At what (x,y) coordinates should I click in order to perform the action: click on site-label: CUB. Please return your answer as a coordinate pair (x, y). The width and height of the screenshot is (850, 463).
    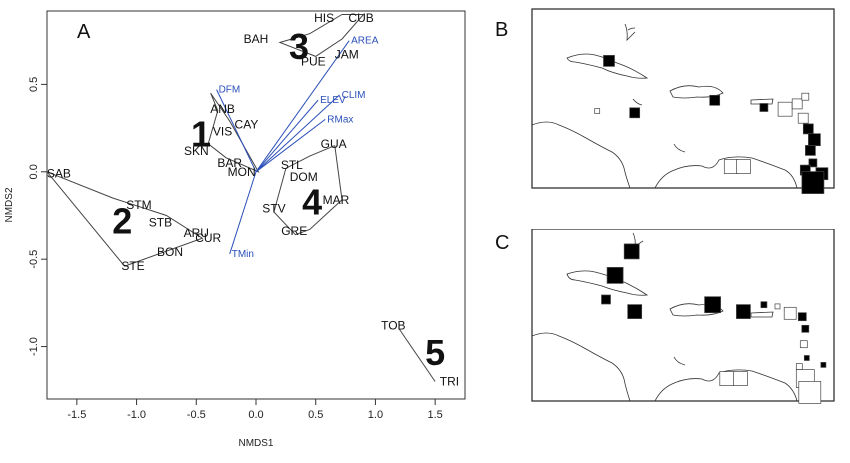
    Looking at the image, I should click on (360, 18).